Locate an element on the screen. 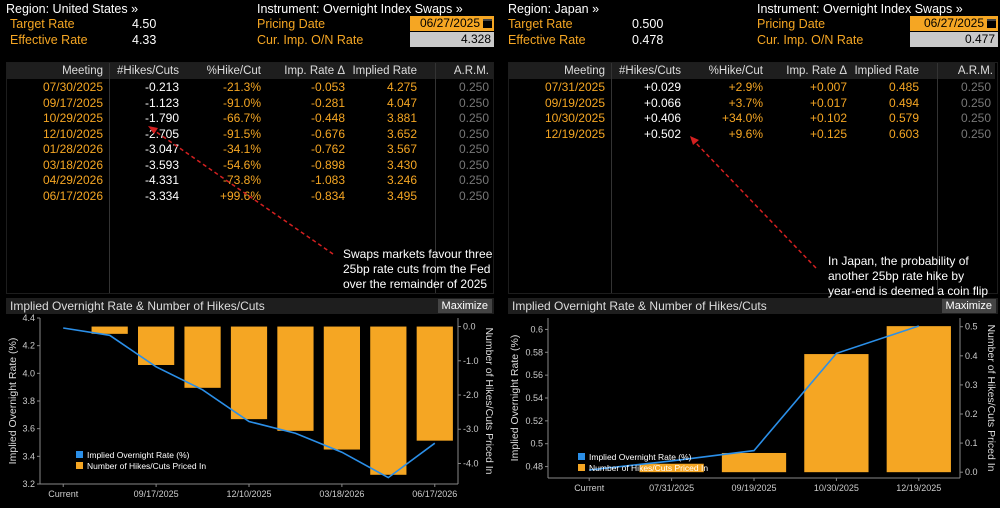 The width and height of the screenshot is (1000, 508). cell-pct-hike-cut: +3.7% is located at coordinates (745, 102).